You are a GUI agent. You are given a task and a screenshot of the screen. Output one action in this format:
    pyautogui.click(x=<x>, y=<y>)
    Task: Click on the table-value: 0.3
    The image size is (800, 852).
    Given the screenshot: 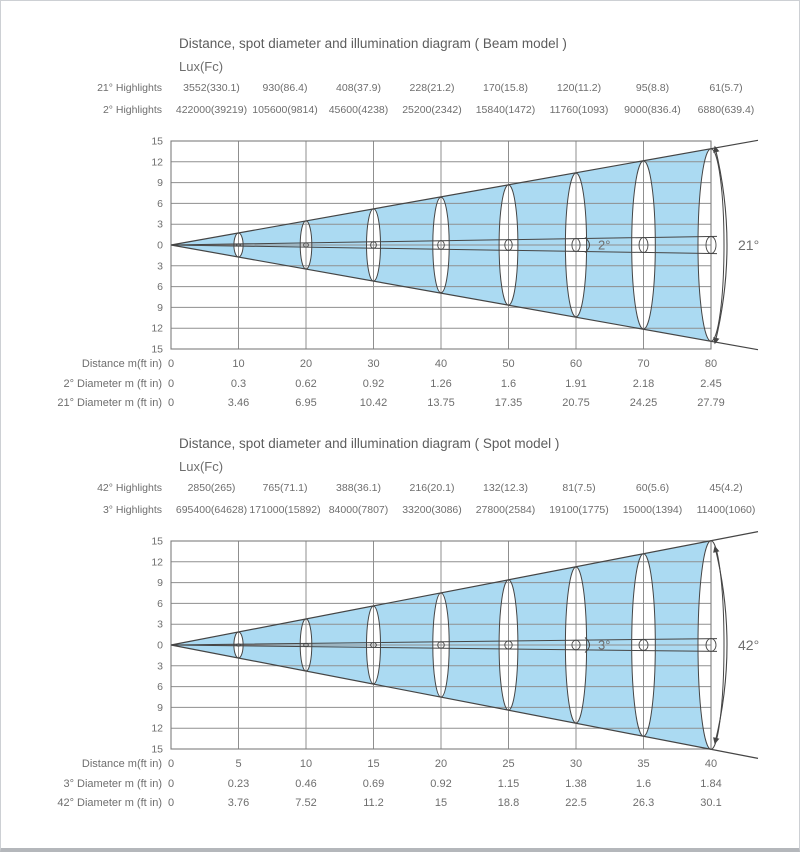 What is the action you would take?
    pyautogui.click(x=238, y=383)
    